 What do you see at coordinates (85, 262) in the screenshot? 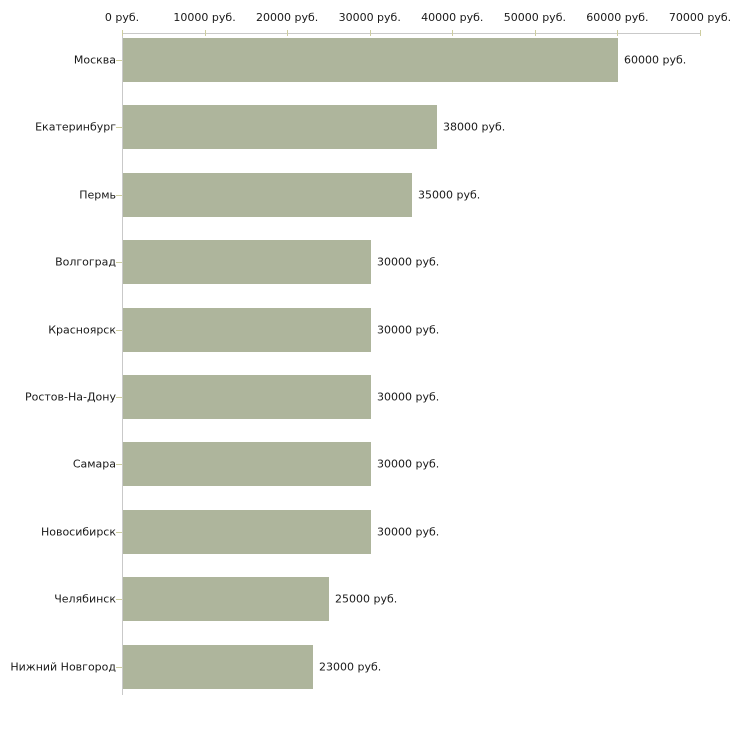
I see `category-label: Волгоград` at bounding box center [85, 262].